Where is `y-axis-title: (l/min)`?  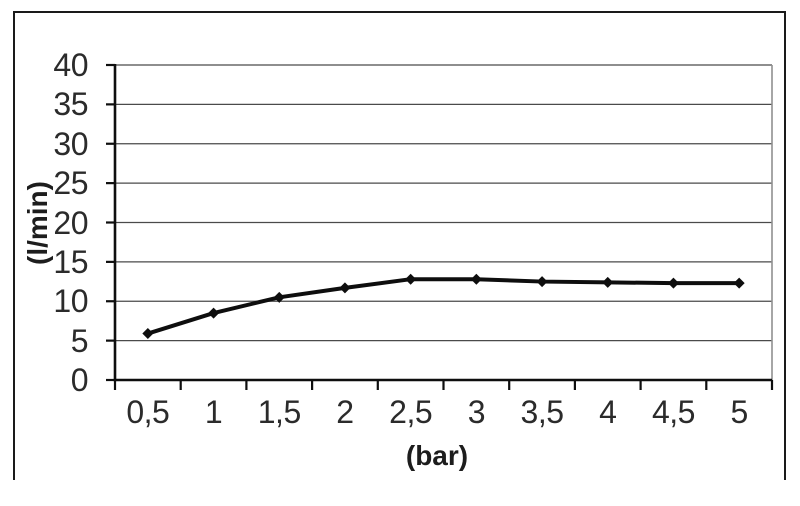 y-axis-title: (l/min) is located at coordinates (37, 223).